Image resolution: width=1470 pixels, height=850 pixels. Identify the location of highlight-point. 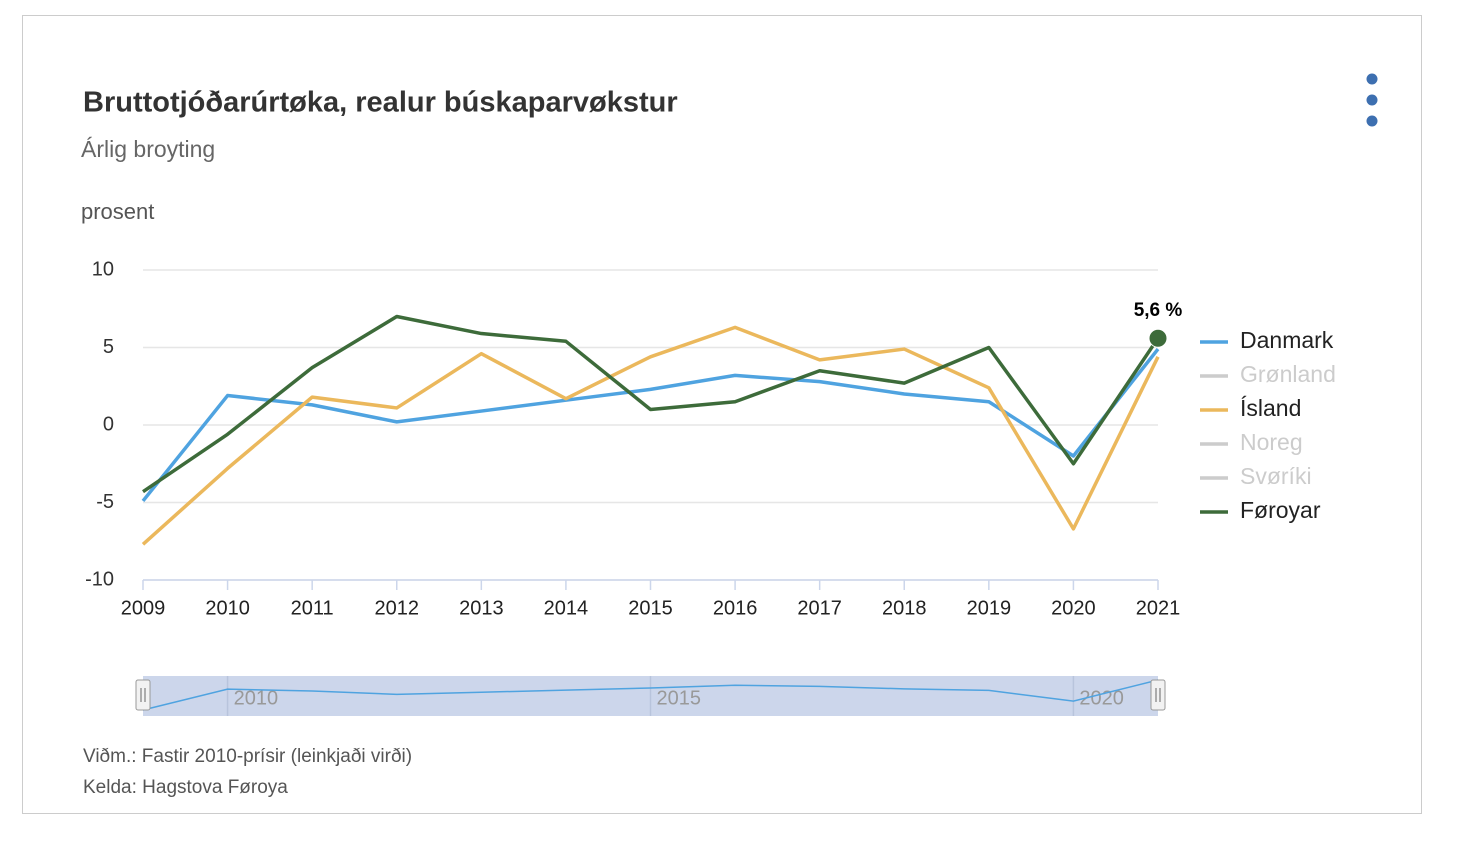
(1158, 338).